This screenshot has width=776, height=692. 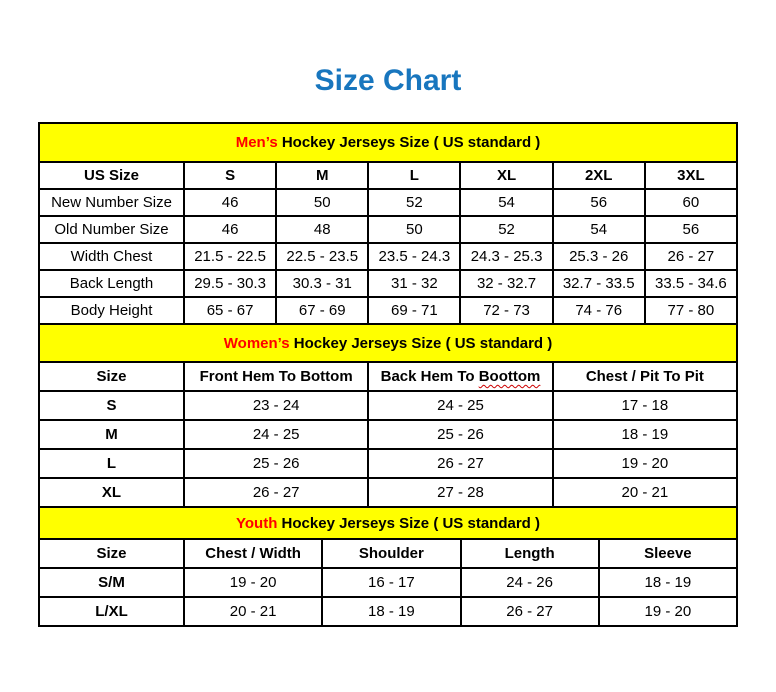 I want to click on youth-banner-highlight: Youth, so click(x=257, y=523).